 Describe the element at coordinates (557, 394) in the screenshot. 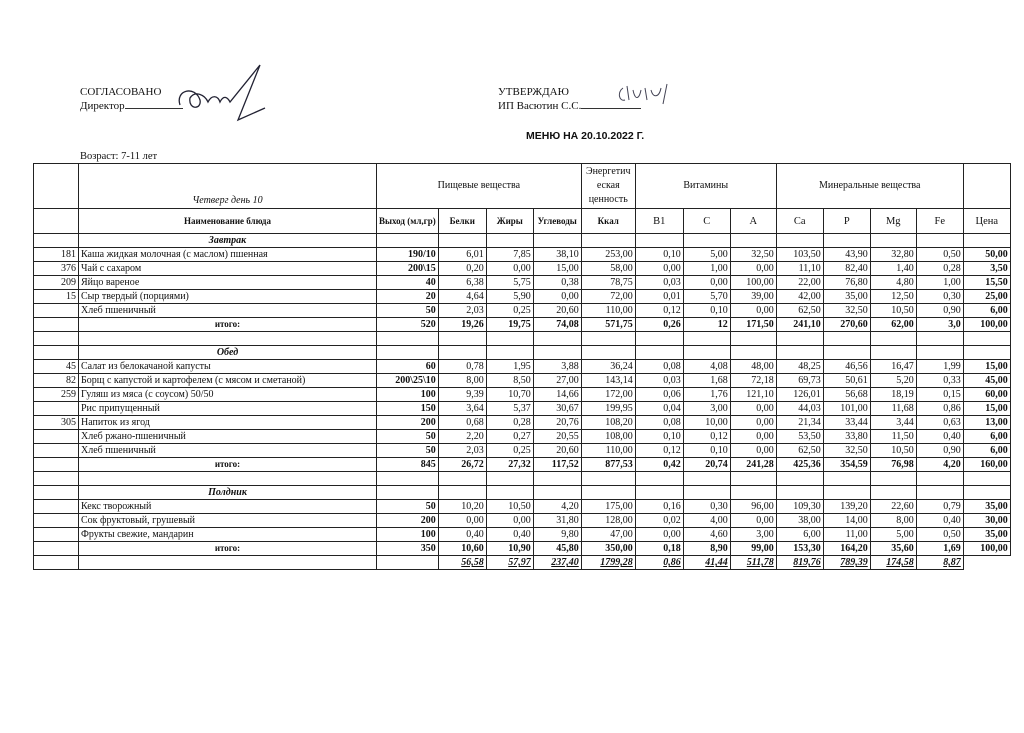

I see `cell-3: 14,66` at that location.